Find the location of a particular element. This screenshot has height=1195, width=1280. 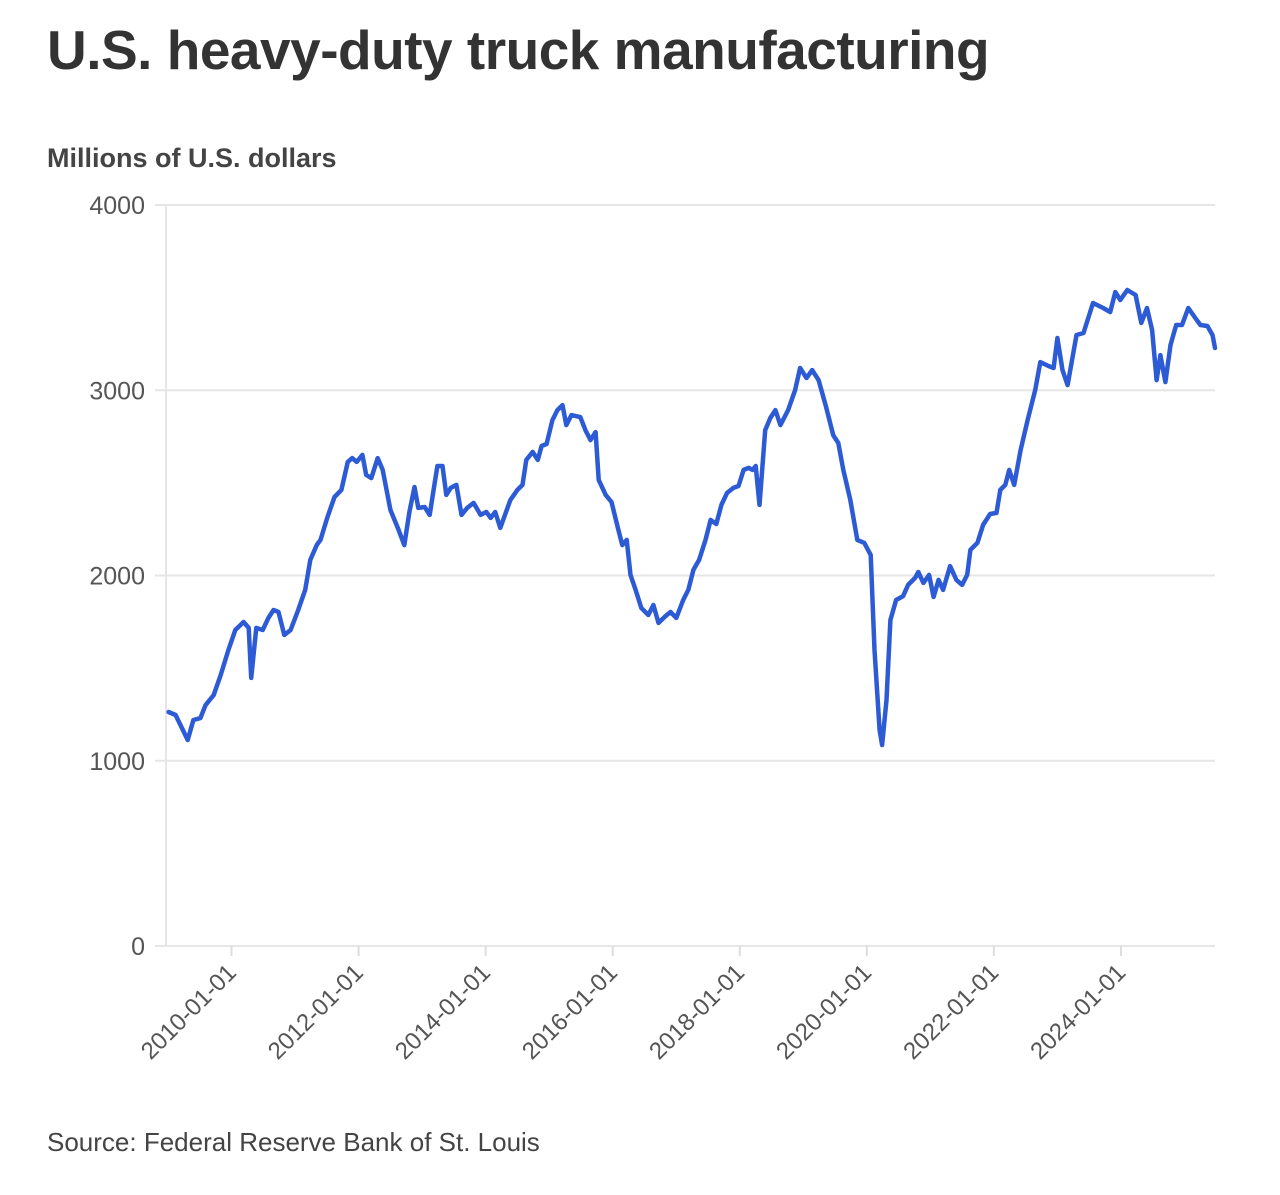

y-axis-label: Millions of U.S. dollars is located at coordinates (192, 158).